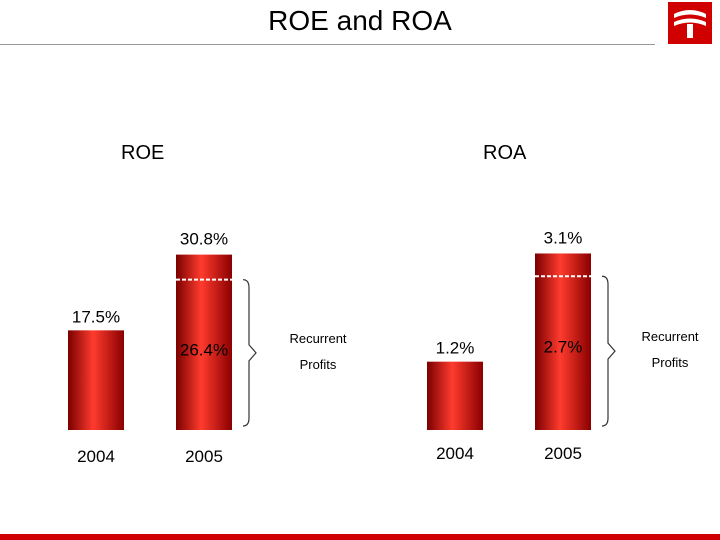 The width and height of the screenshot is (720, 540). Describe the element at coordinates (143, 153) in the screenshot. I see `roe-panel-title: ROE` at that location.